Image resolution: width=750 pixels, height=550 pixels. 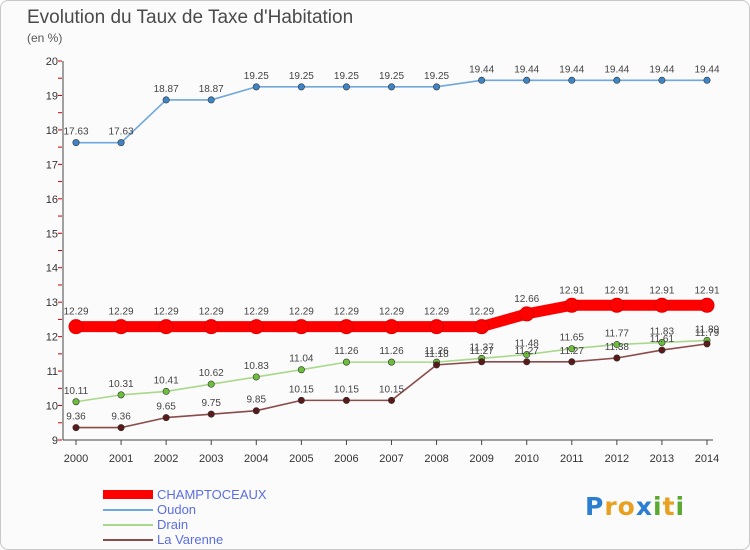 What do you see at coordinates (211, 373) in the screenshot?
I see `data-label-drain: 10.62` at bounding box center [211, 373].